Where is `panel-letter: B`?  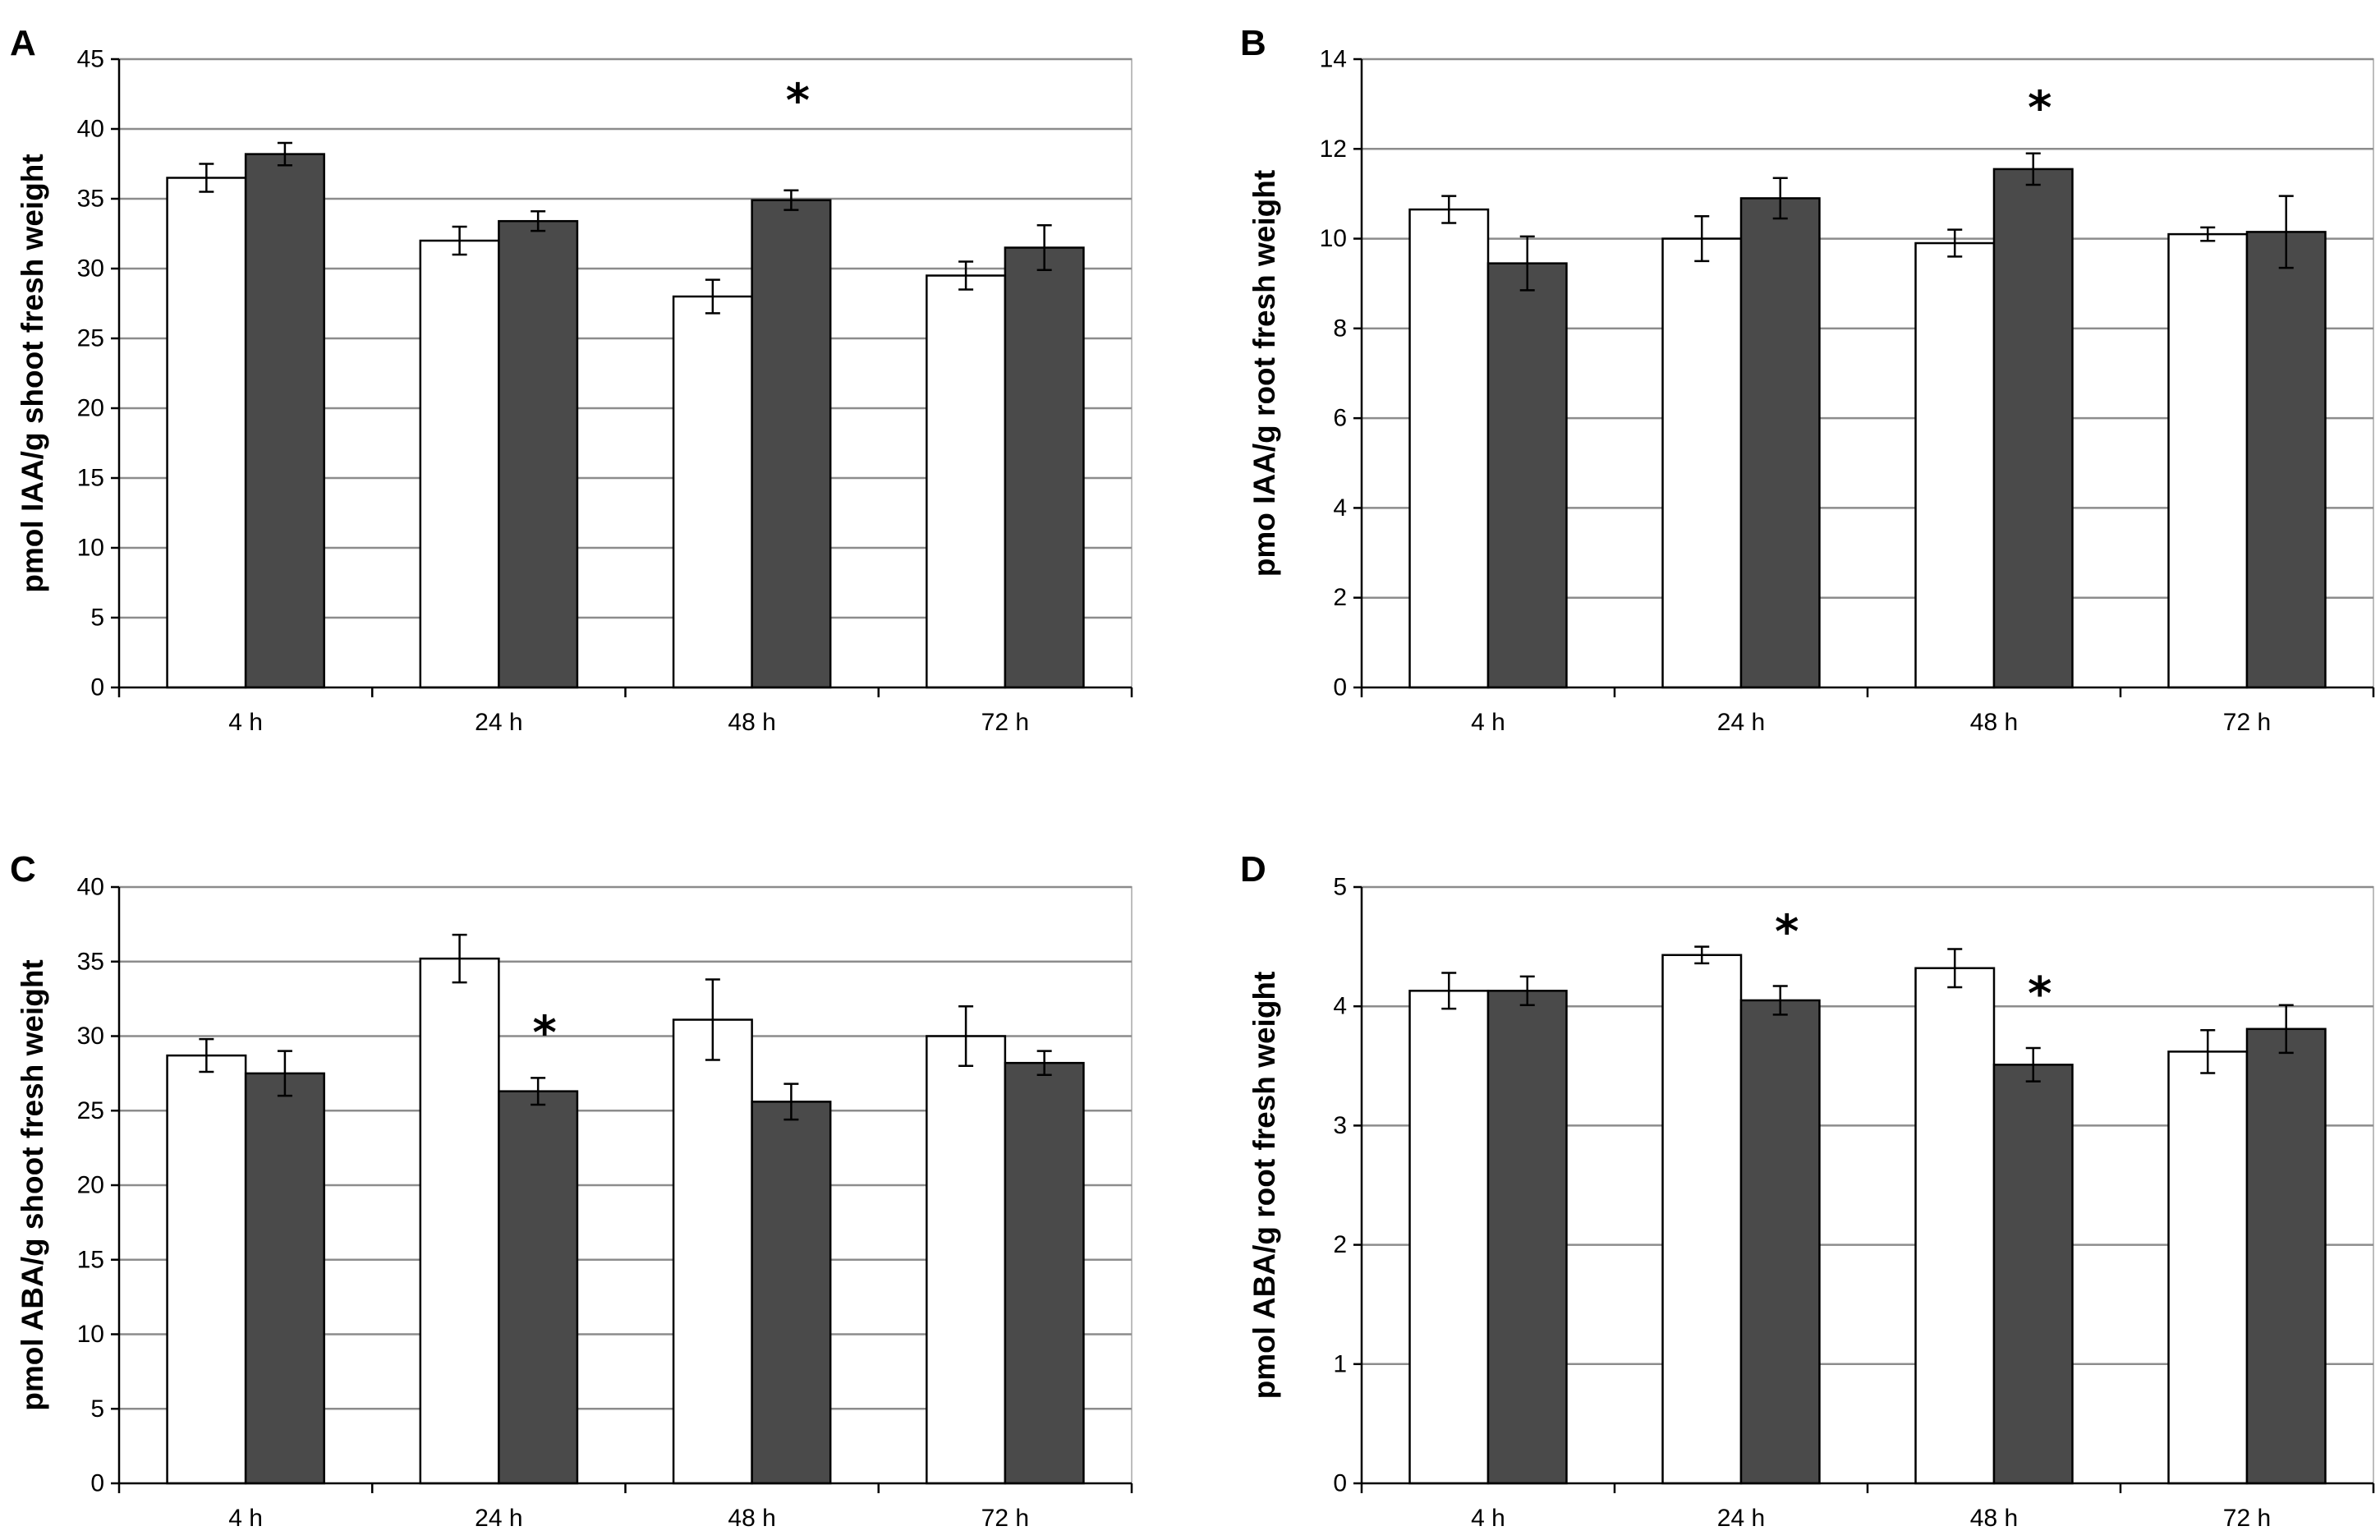 panel-letter: B is located at coordinates (1253, 43).